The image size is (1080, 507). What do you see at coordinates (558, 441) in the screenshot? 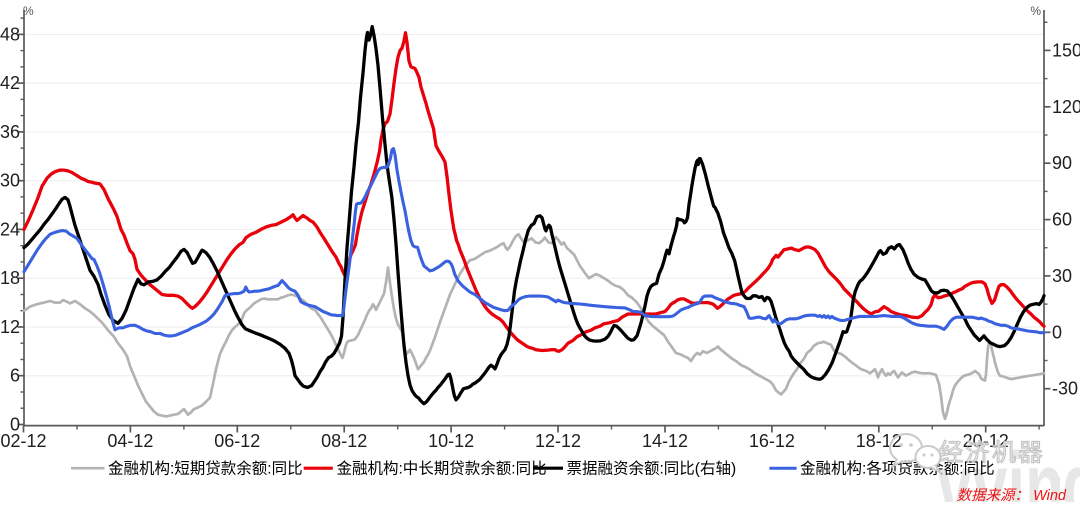
I see `svg-text: 12-12` at bounding box center [558, 441].